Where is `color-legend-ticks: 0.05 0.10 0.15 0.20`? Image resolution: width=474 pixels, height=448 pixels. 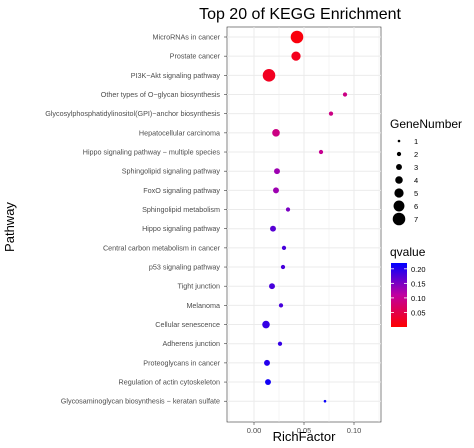
color-legend-ticks: 0.05 0.10 0.15 0.20 is located at coordinates (408, 291).